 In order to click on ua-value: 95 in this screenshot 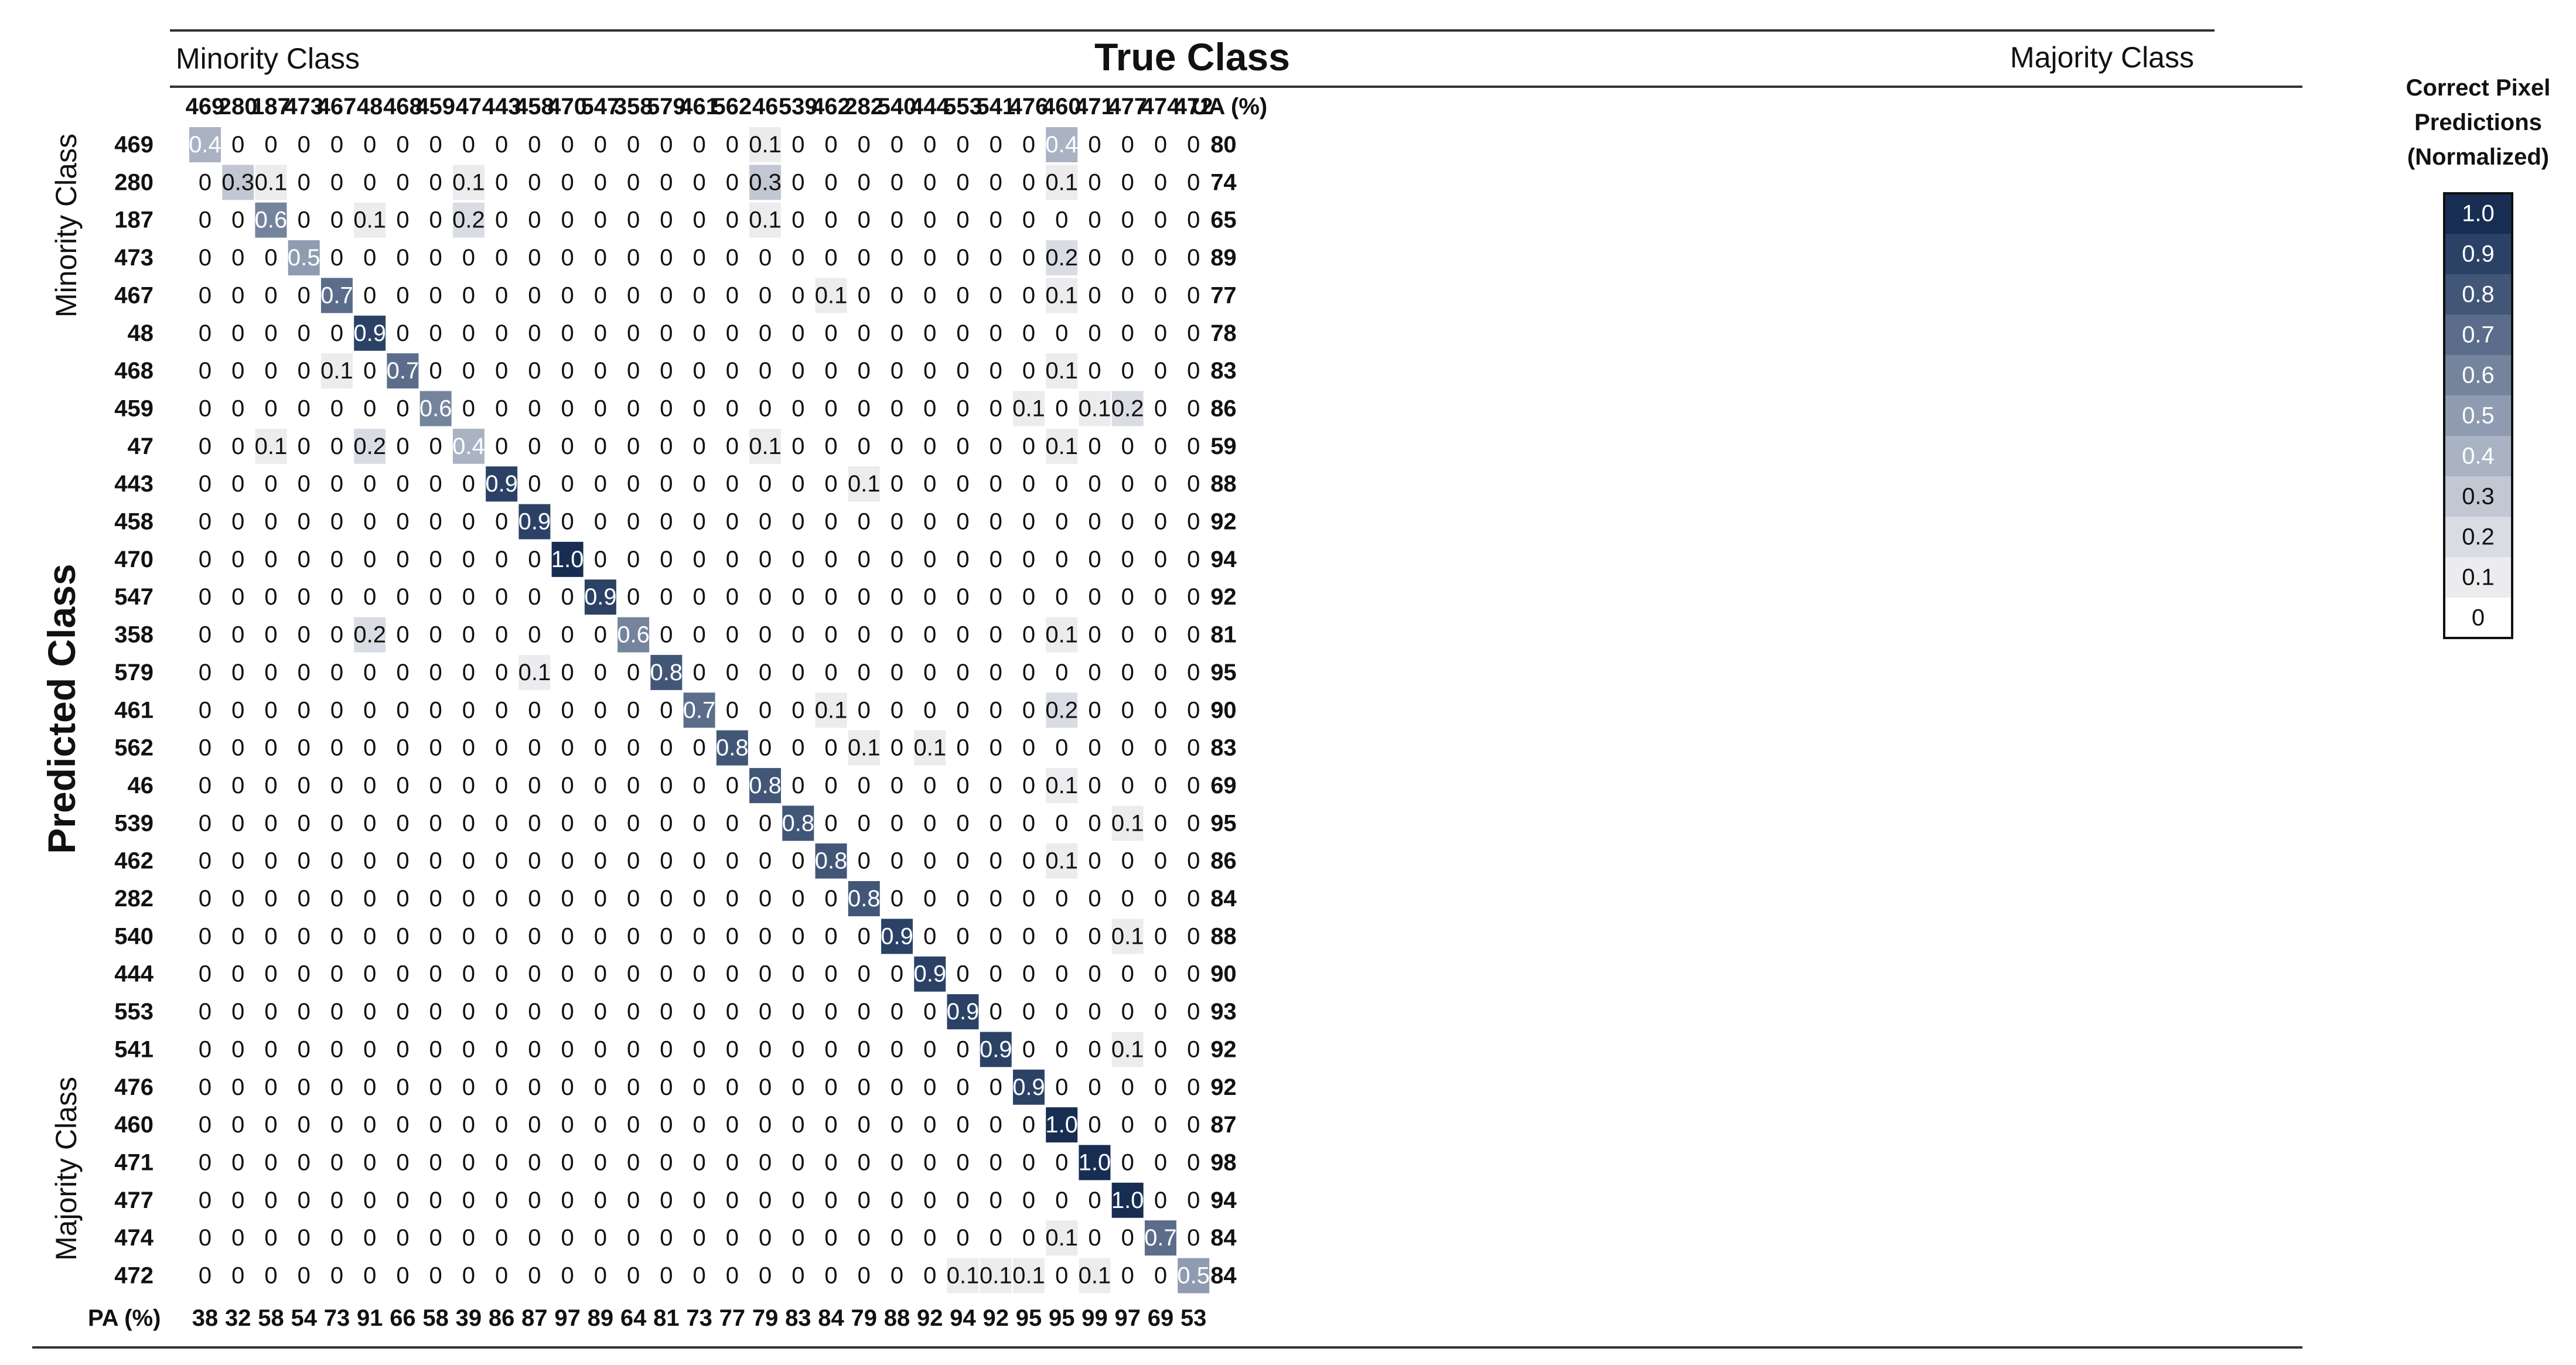, I will do `click(1223, 672)`.